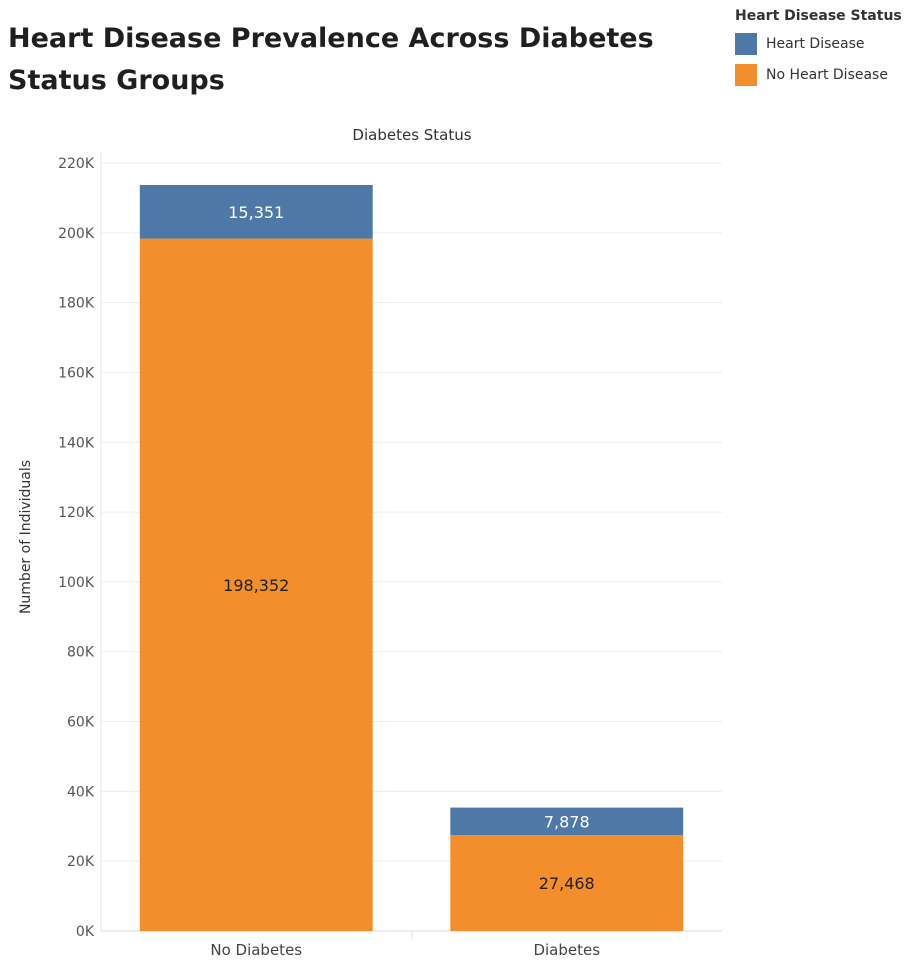  I want to click on y-tick-label: 180K, so click(76, 304).